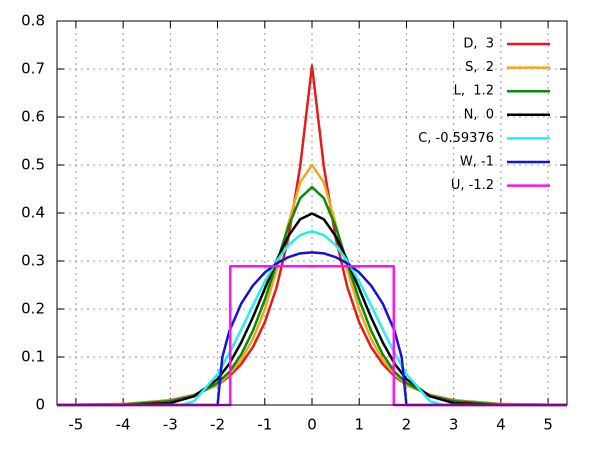 The image size is (600, 450). I want to click on x-tick-label: -4, so click(123, 425).